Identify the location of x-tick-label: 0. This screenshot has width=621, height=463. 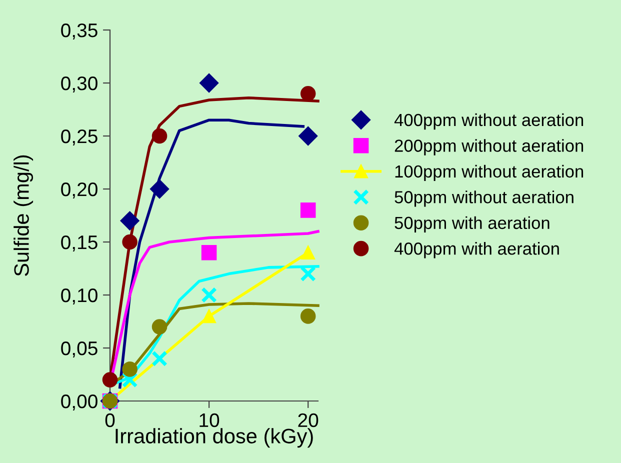
(110, 420).